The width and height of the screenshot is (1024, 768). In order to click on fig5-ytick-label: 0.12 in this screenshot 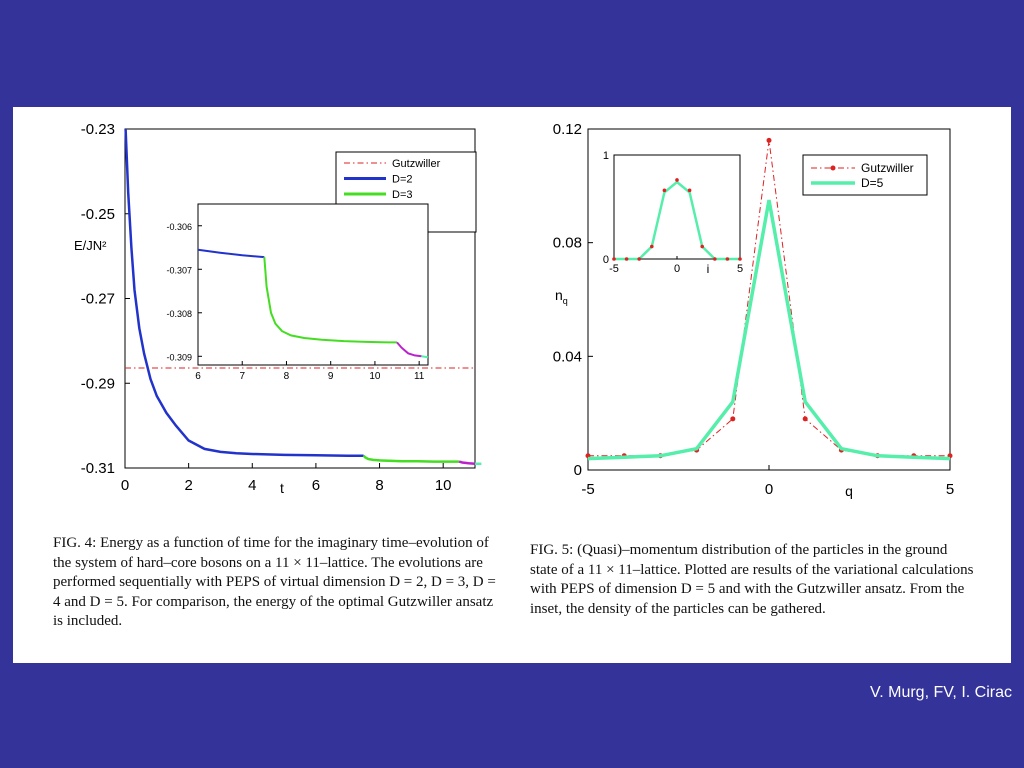, I will do `click(567, 129)`.